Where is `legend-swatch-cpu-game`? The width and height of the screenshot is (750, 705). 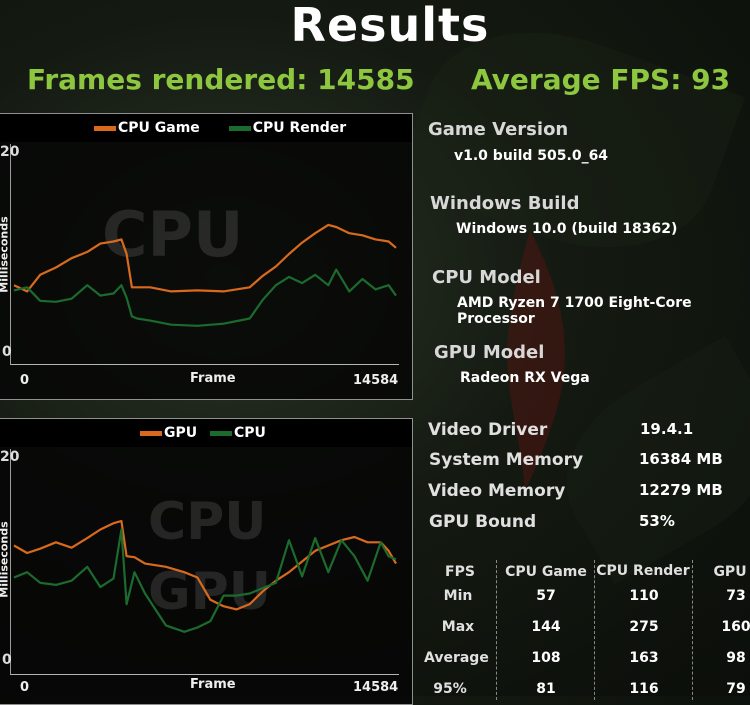
legend-swatch-cpu-game is located at coordinates (105, 128).